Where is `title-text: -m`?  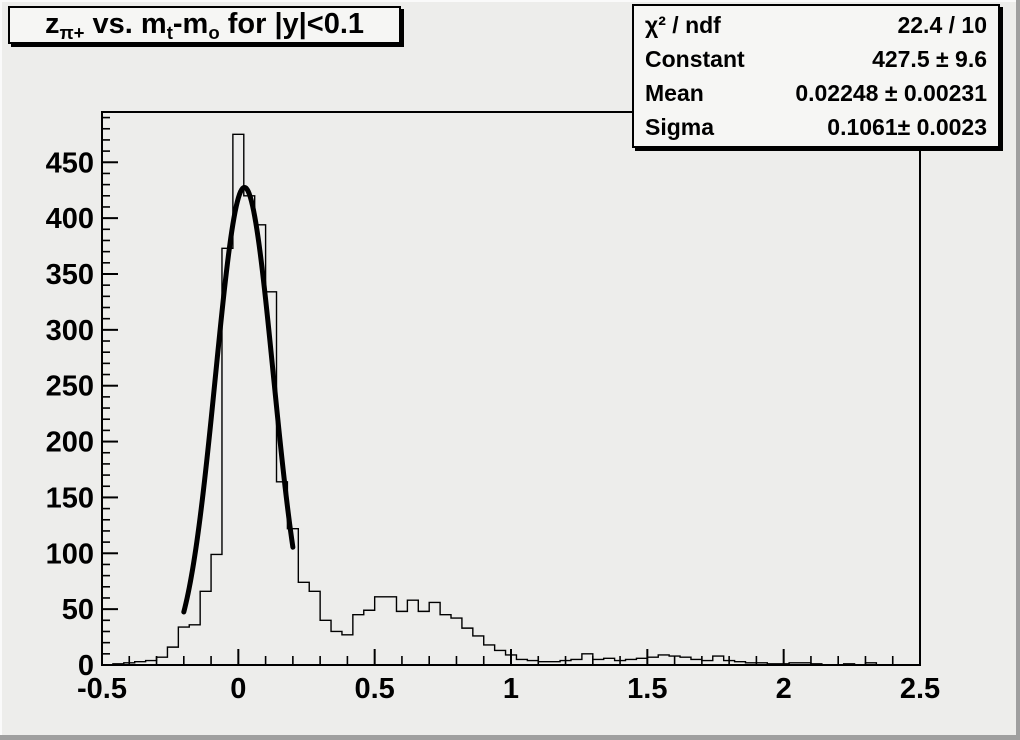
title-text: -m is located at coordinates (190, 24).